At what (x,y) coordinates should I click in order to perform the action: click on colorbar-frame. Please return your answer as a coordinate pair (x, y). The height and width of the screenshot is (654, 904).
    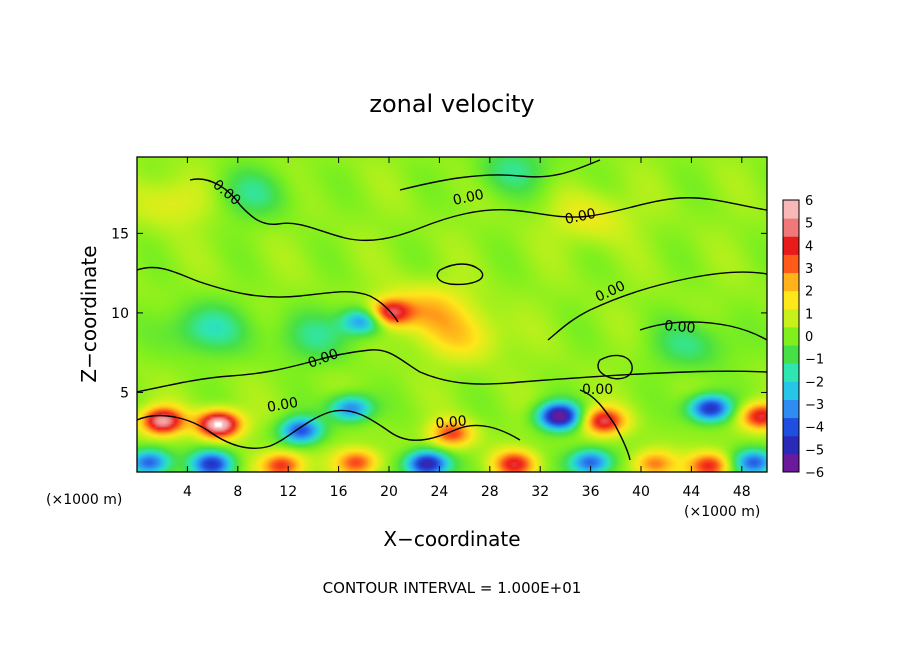
    Looking at the image, I should click on (791, 336).